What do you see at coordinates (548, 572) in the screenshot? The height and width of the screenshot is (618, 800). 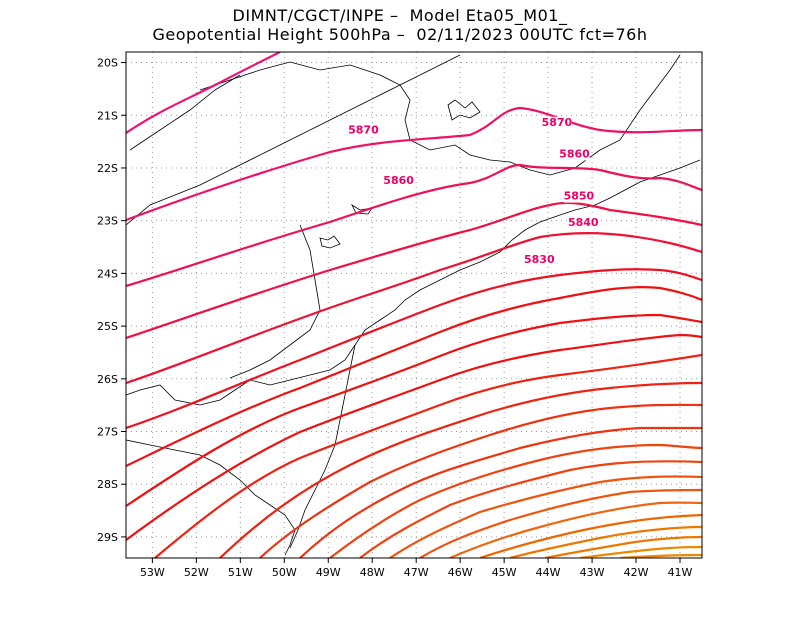 I see `lon-tick-label: 44W` at bounding box center [548, 572].